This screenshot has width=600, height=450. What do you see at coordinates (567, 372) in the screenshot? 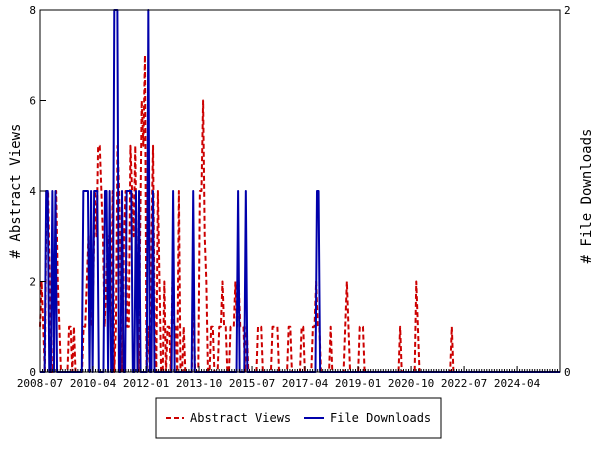
I see `right-y-tick-label: 0` at bounding box center [567, 372].